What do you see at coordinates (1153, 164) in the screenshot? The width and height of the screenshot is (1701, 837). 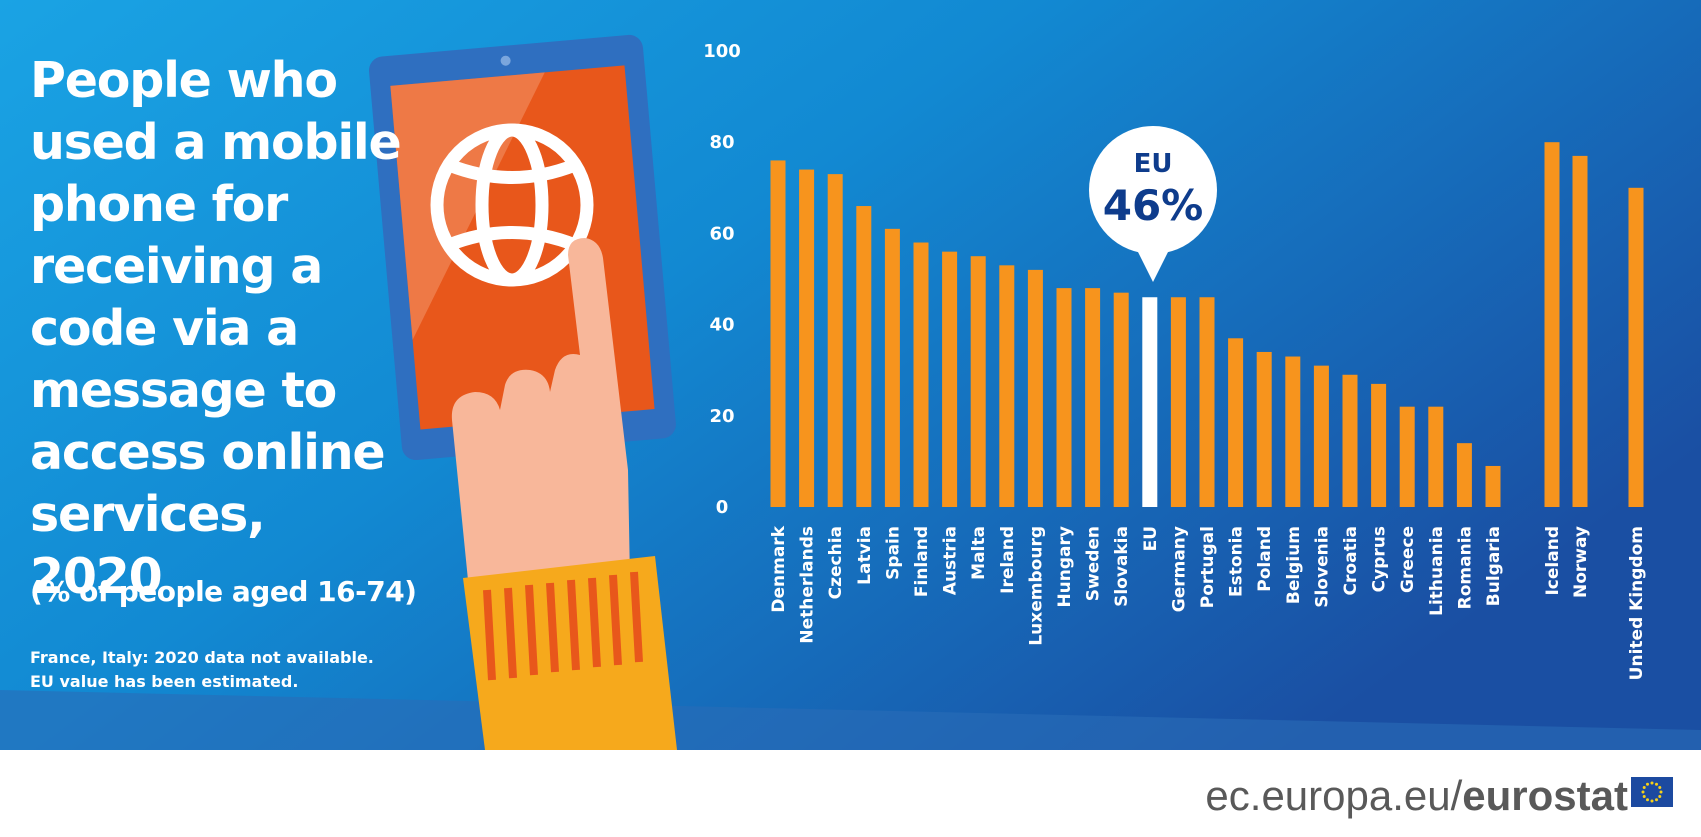 I see `callout-label: EU` at bounding box center [1153, 164].